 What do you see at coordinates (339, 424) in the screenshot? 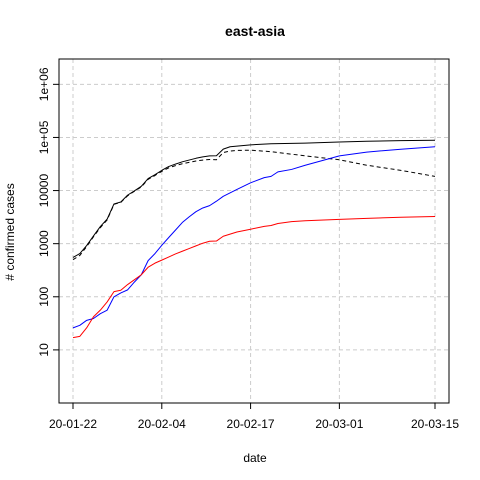
I see `x-tick-label: 20-03-01` at bounding box center [339, 424].